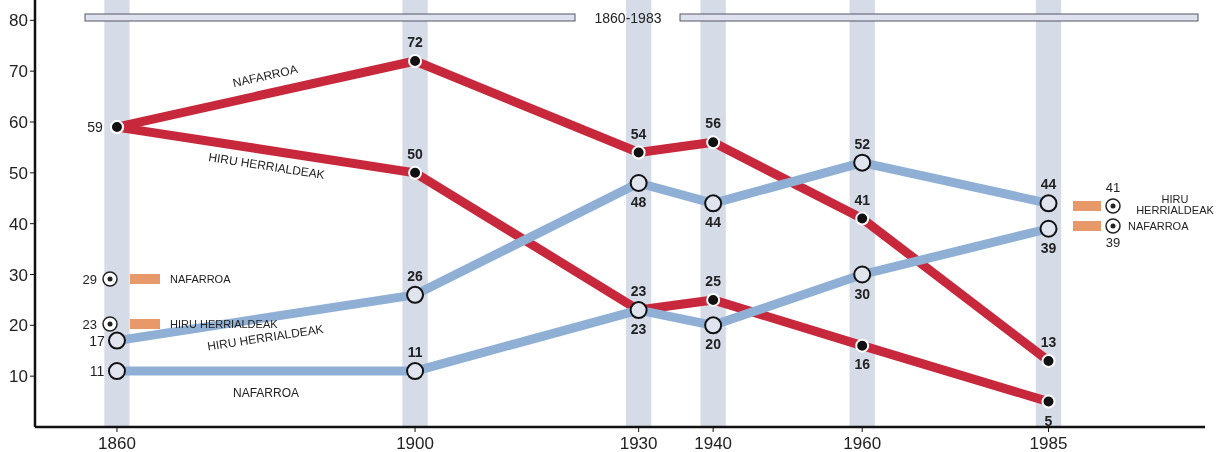 The width and height of the screenshot is (1224, 452). Describe the element at coordinates (638, 133) in the screenshot. I see `data-label: 54` at that location.